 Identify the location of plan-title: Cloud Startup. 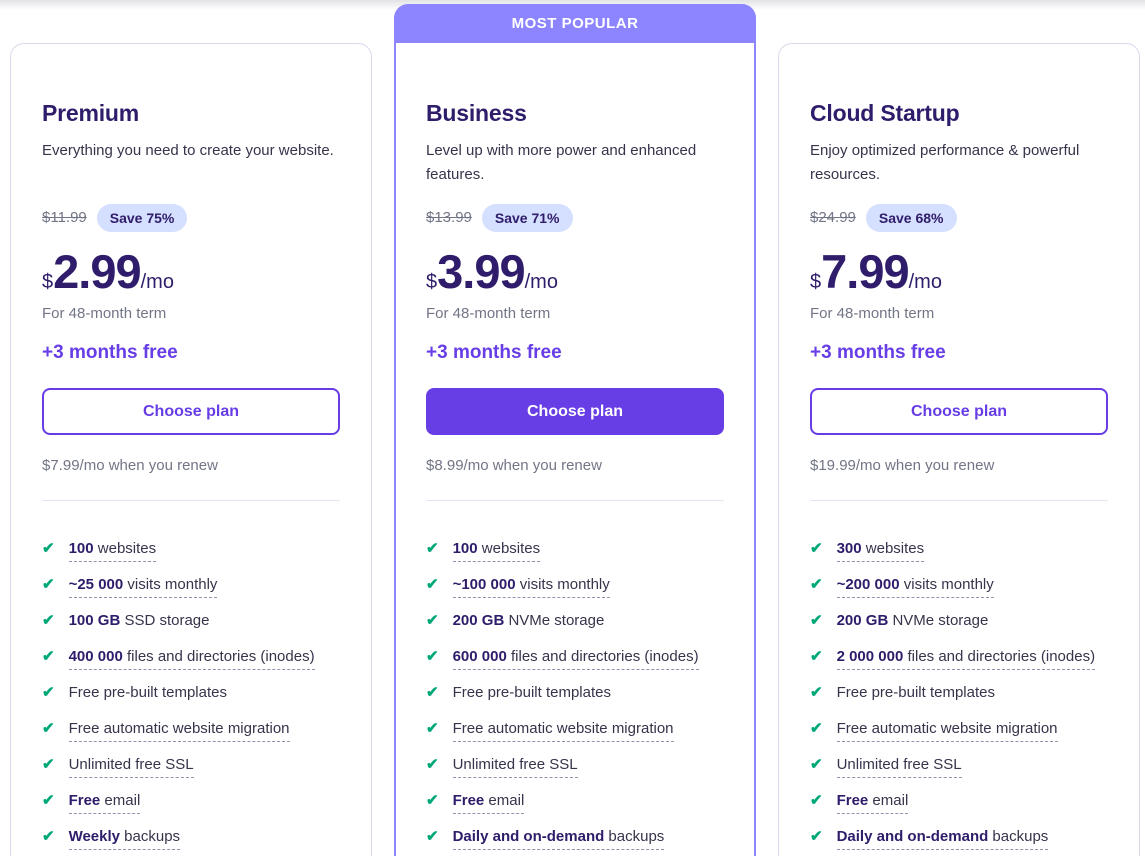
(885, 113).